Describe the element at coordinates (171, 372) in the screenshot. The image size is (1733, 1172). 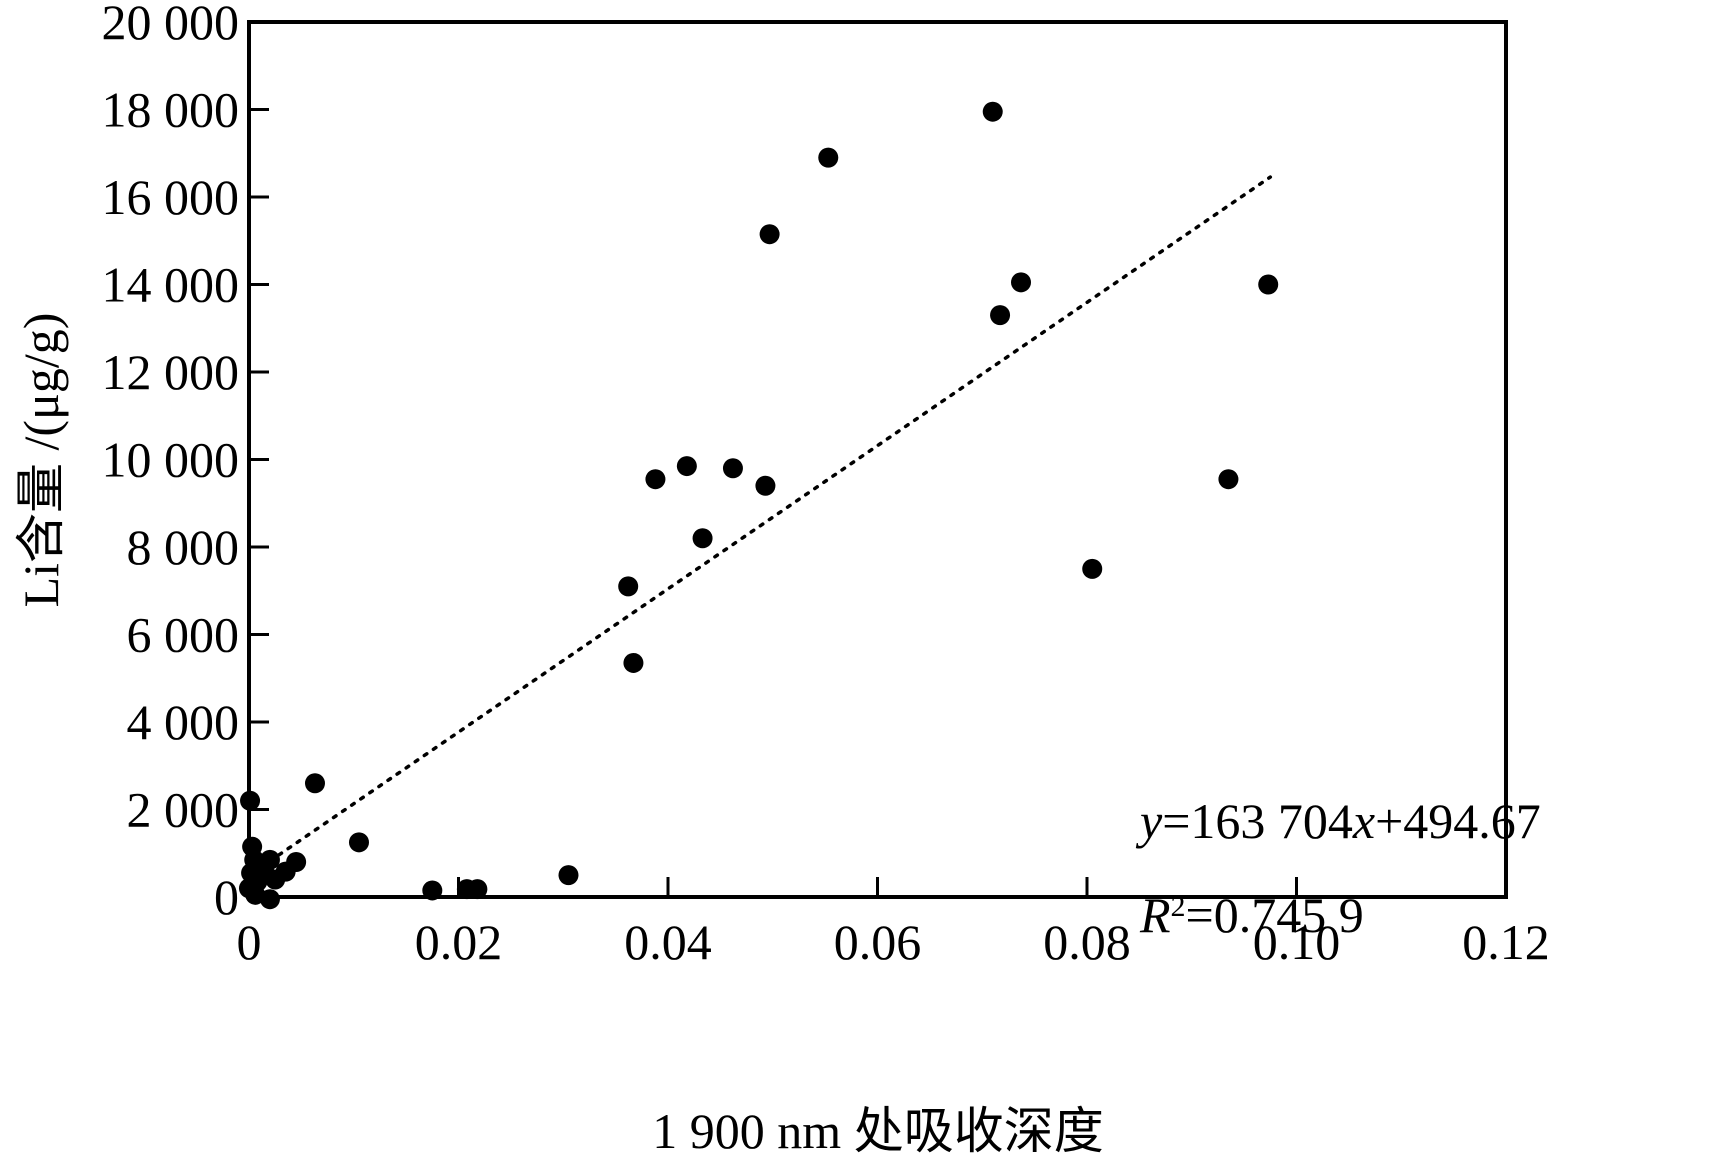
I see `y-tick-label: 12 000` at that location.